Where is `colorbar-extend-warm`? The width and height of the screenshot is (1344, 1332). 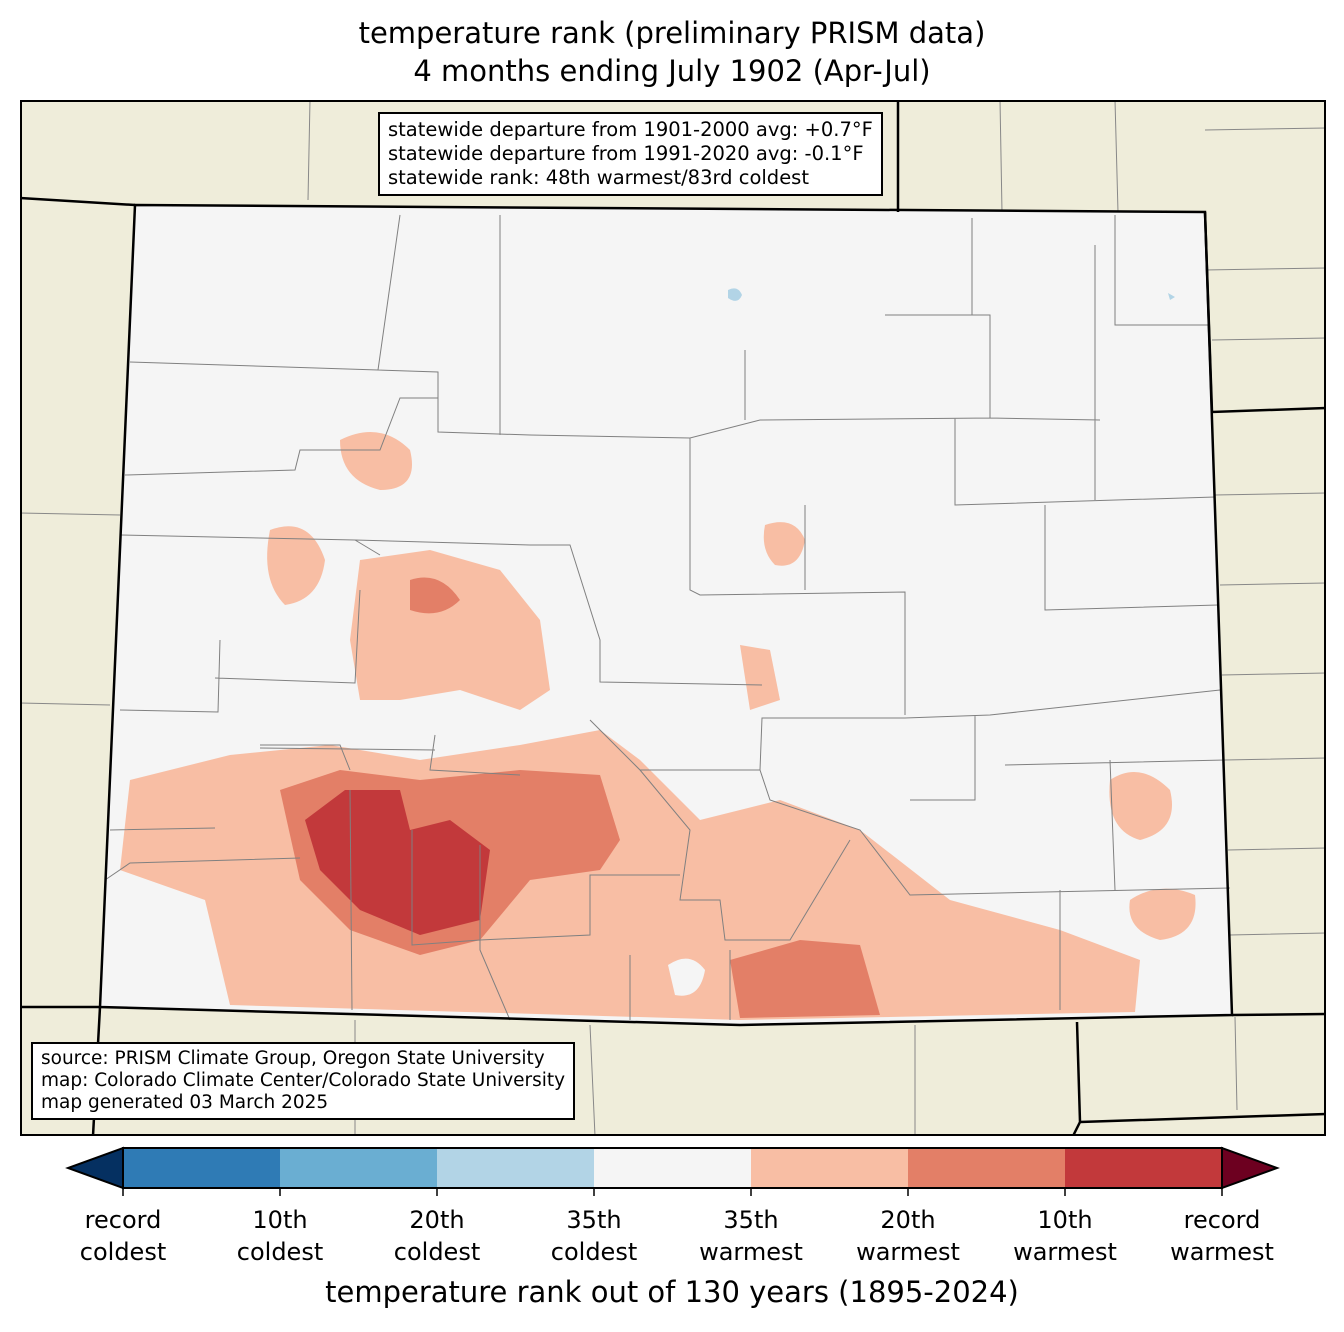
colorbar-extend-warm is located at coordinates (1250, 1168).